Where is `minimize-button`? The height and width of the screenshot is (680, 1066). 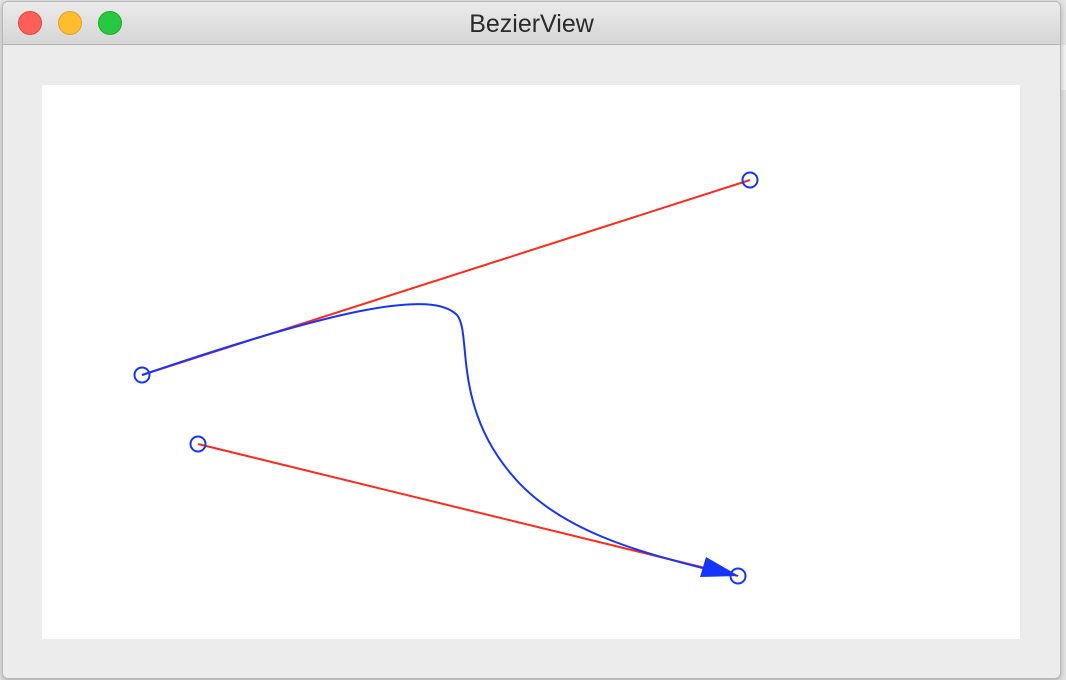
minimize-button is located at coordinates (70, 23).